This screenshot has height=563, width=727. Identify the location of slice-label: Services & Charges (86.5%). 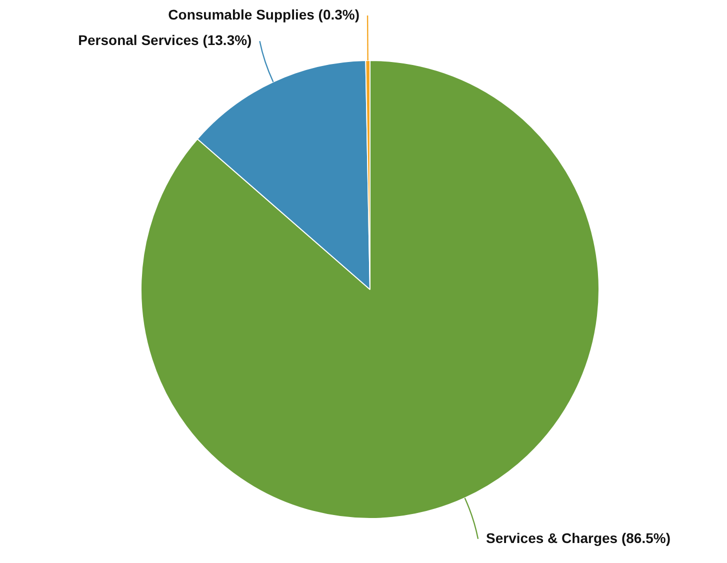
(578, 538).